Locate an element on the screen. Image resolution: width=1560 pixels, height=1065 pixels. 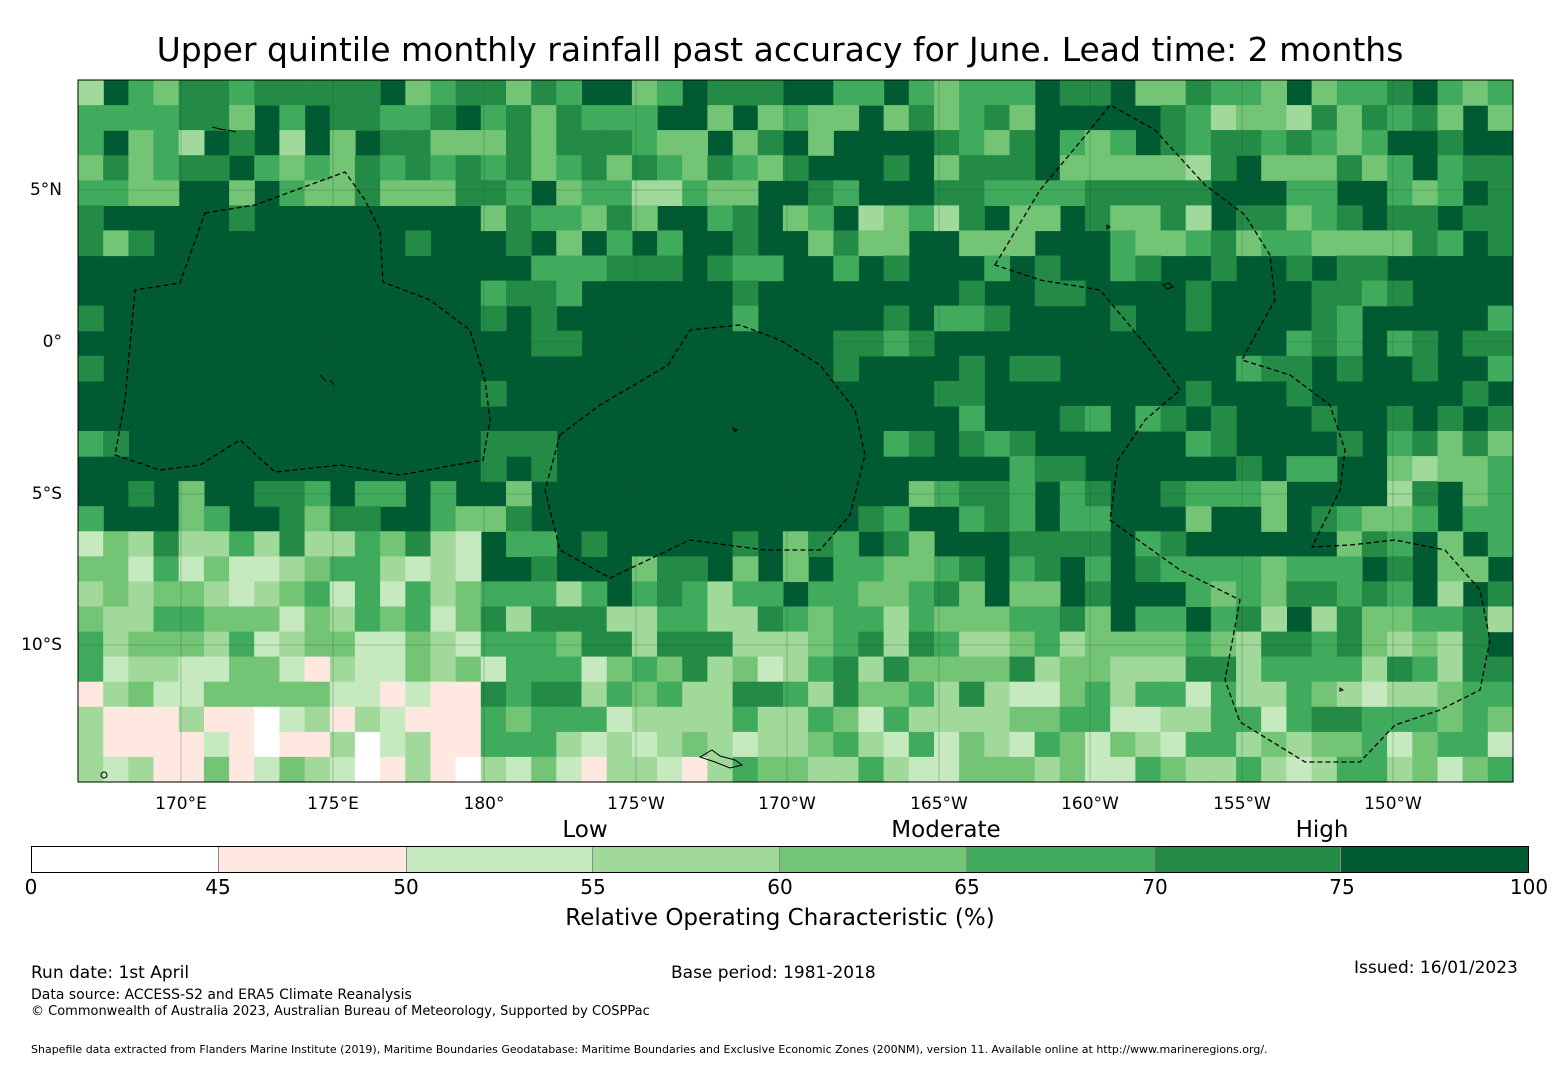
base-period: Base period: 1981-2018 is located at coordinates (773, 973).